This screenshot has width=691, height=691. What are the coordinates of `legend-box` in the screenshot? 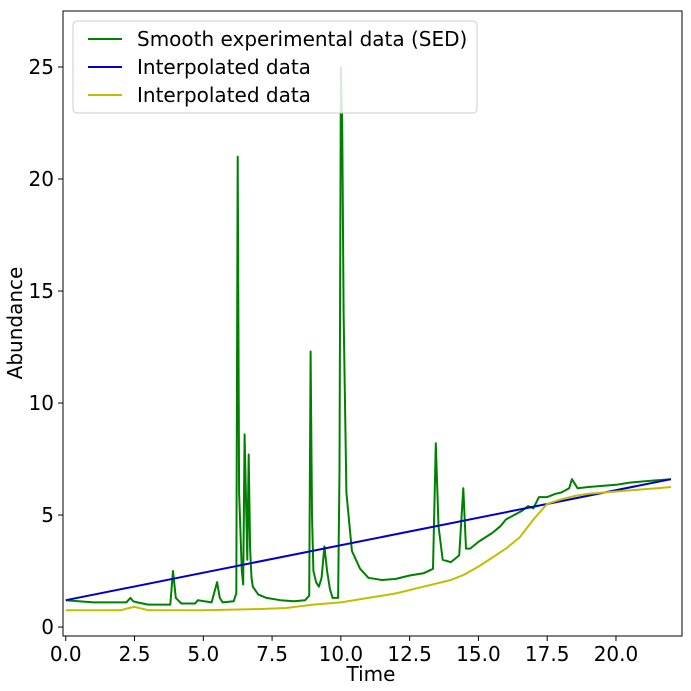 It's located at (275, 67).